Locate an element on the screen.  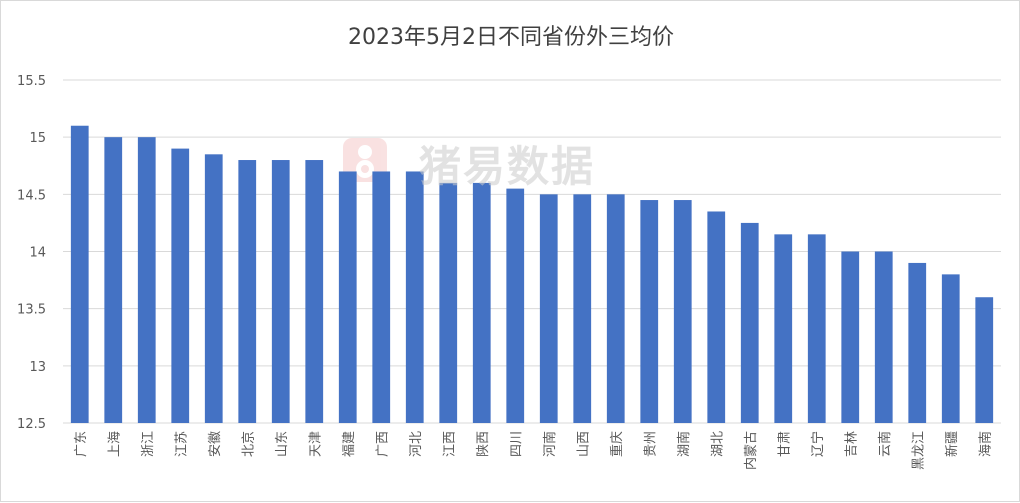
x-tick-label: 湖北 is located at coordinates (717, 444).